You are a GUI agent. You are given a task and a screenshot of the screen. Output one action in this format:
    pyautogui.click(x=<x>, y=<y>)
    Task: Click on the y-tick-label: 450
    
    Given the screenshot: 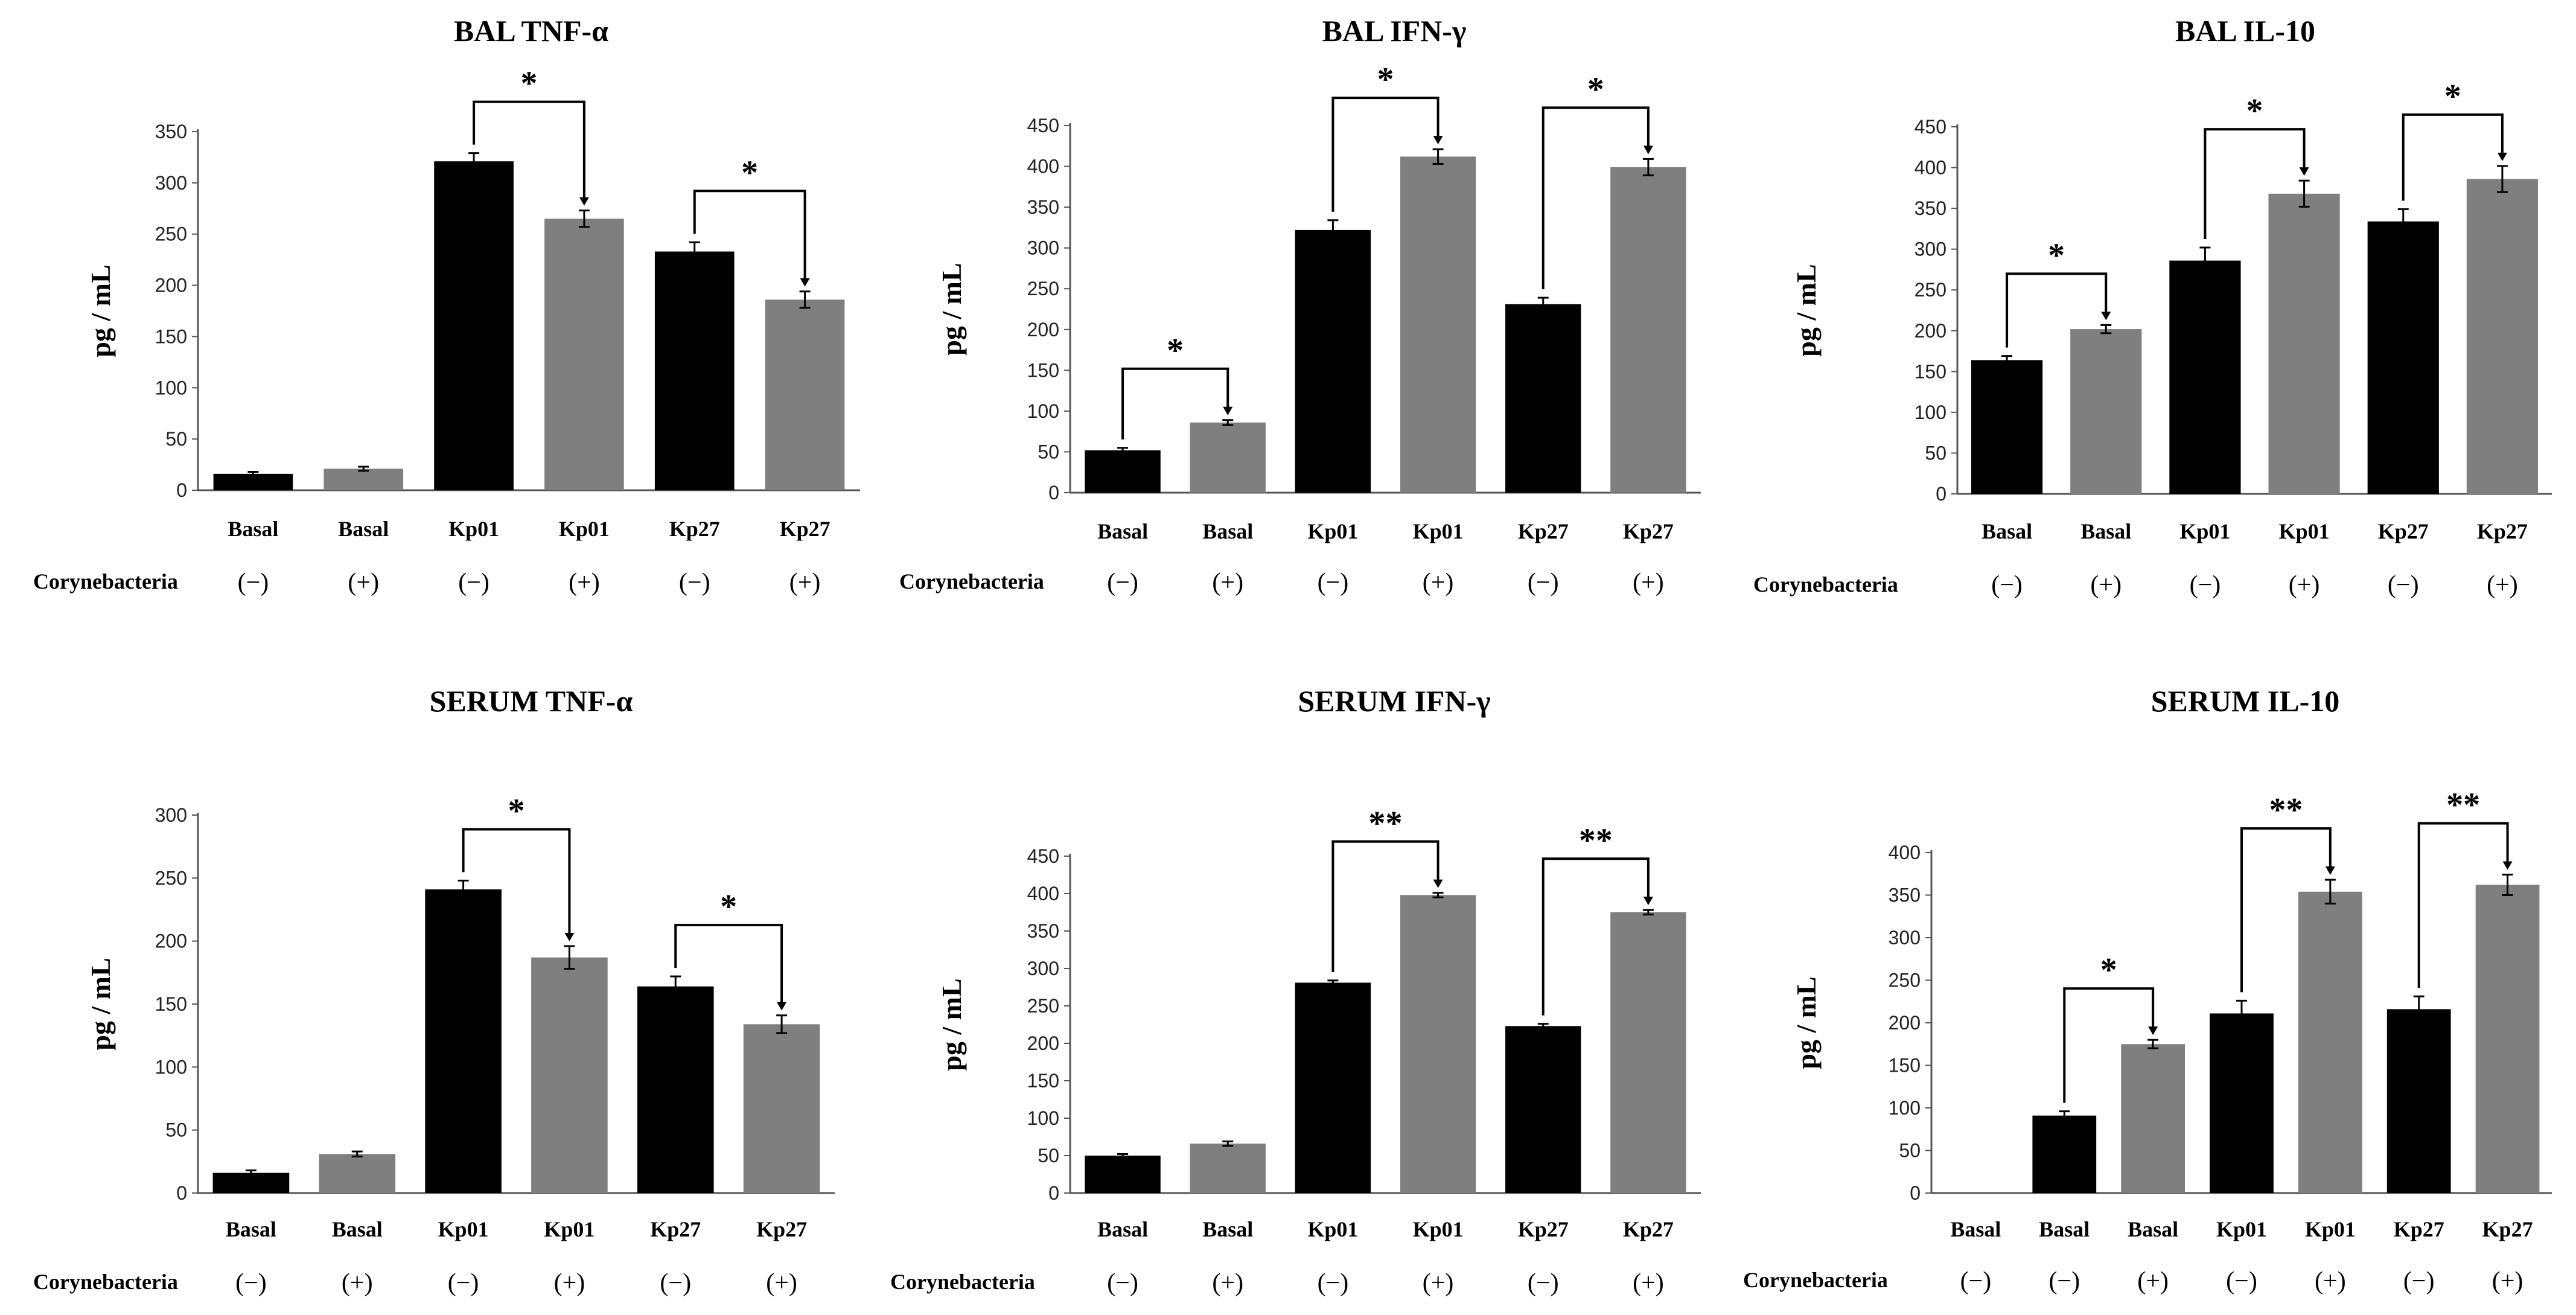 What is the action you would take?
    pyautogui.click(x=1043, y=856)
    